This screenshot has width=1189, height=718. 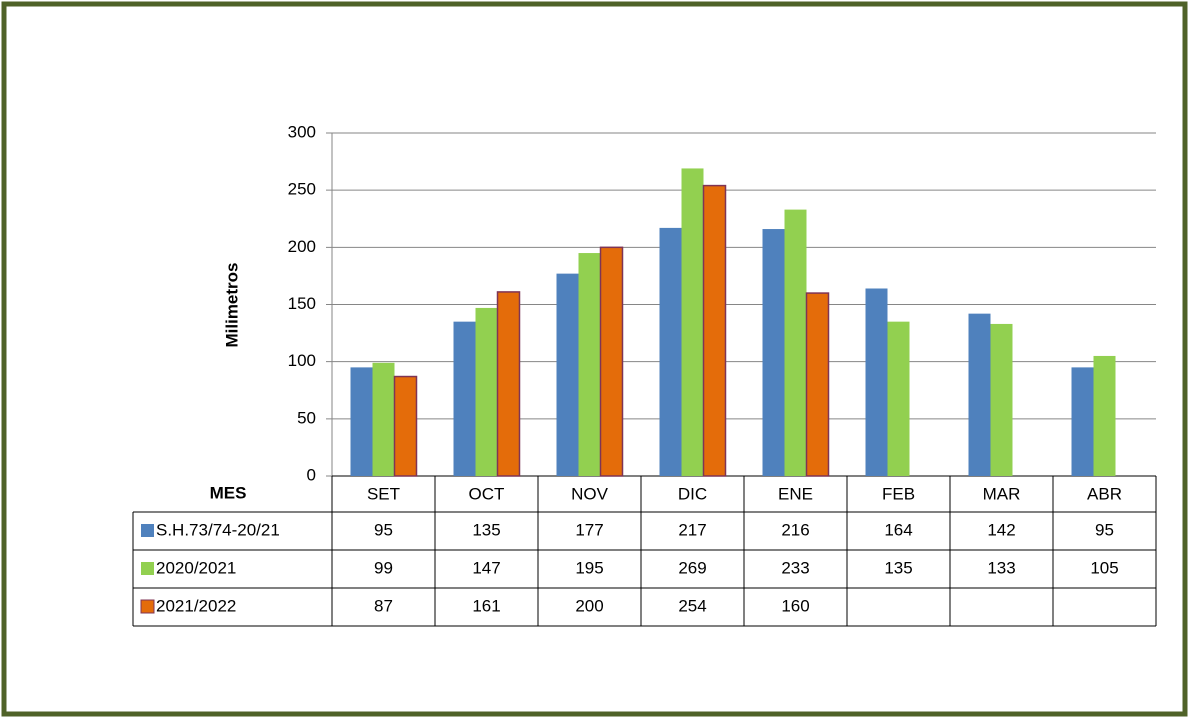 I want to click on legend-label: S.H.73/74-20/21, so click(x=218, y=529).